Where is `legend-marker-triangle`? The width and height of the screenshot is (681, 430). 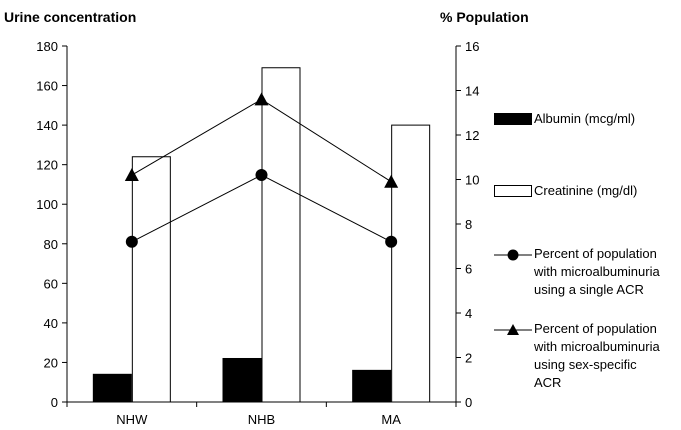 legend-marker-triangle is located at coordinates (513, 329).